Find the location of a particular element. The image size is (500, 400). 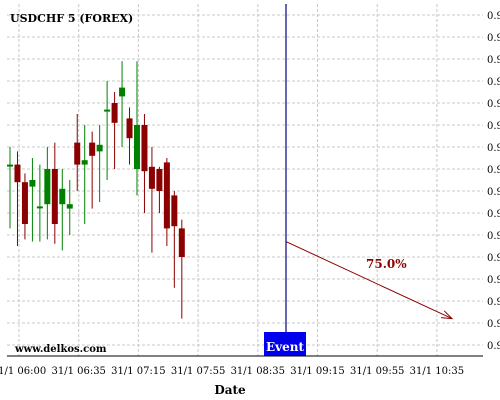

x-tick-label: 31/1 06:35 is located at coordinates (78, 371).